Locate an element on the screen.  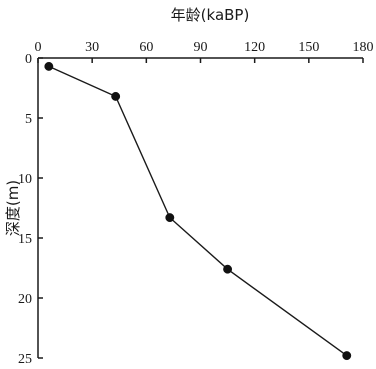
y-tick-label: 15 is located at coordinates (25, 239).